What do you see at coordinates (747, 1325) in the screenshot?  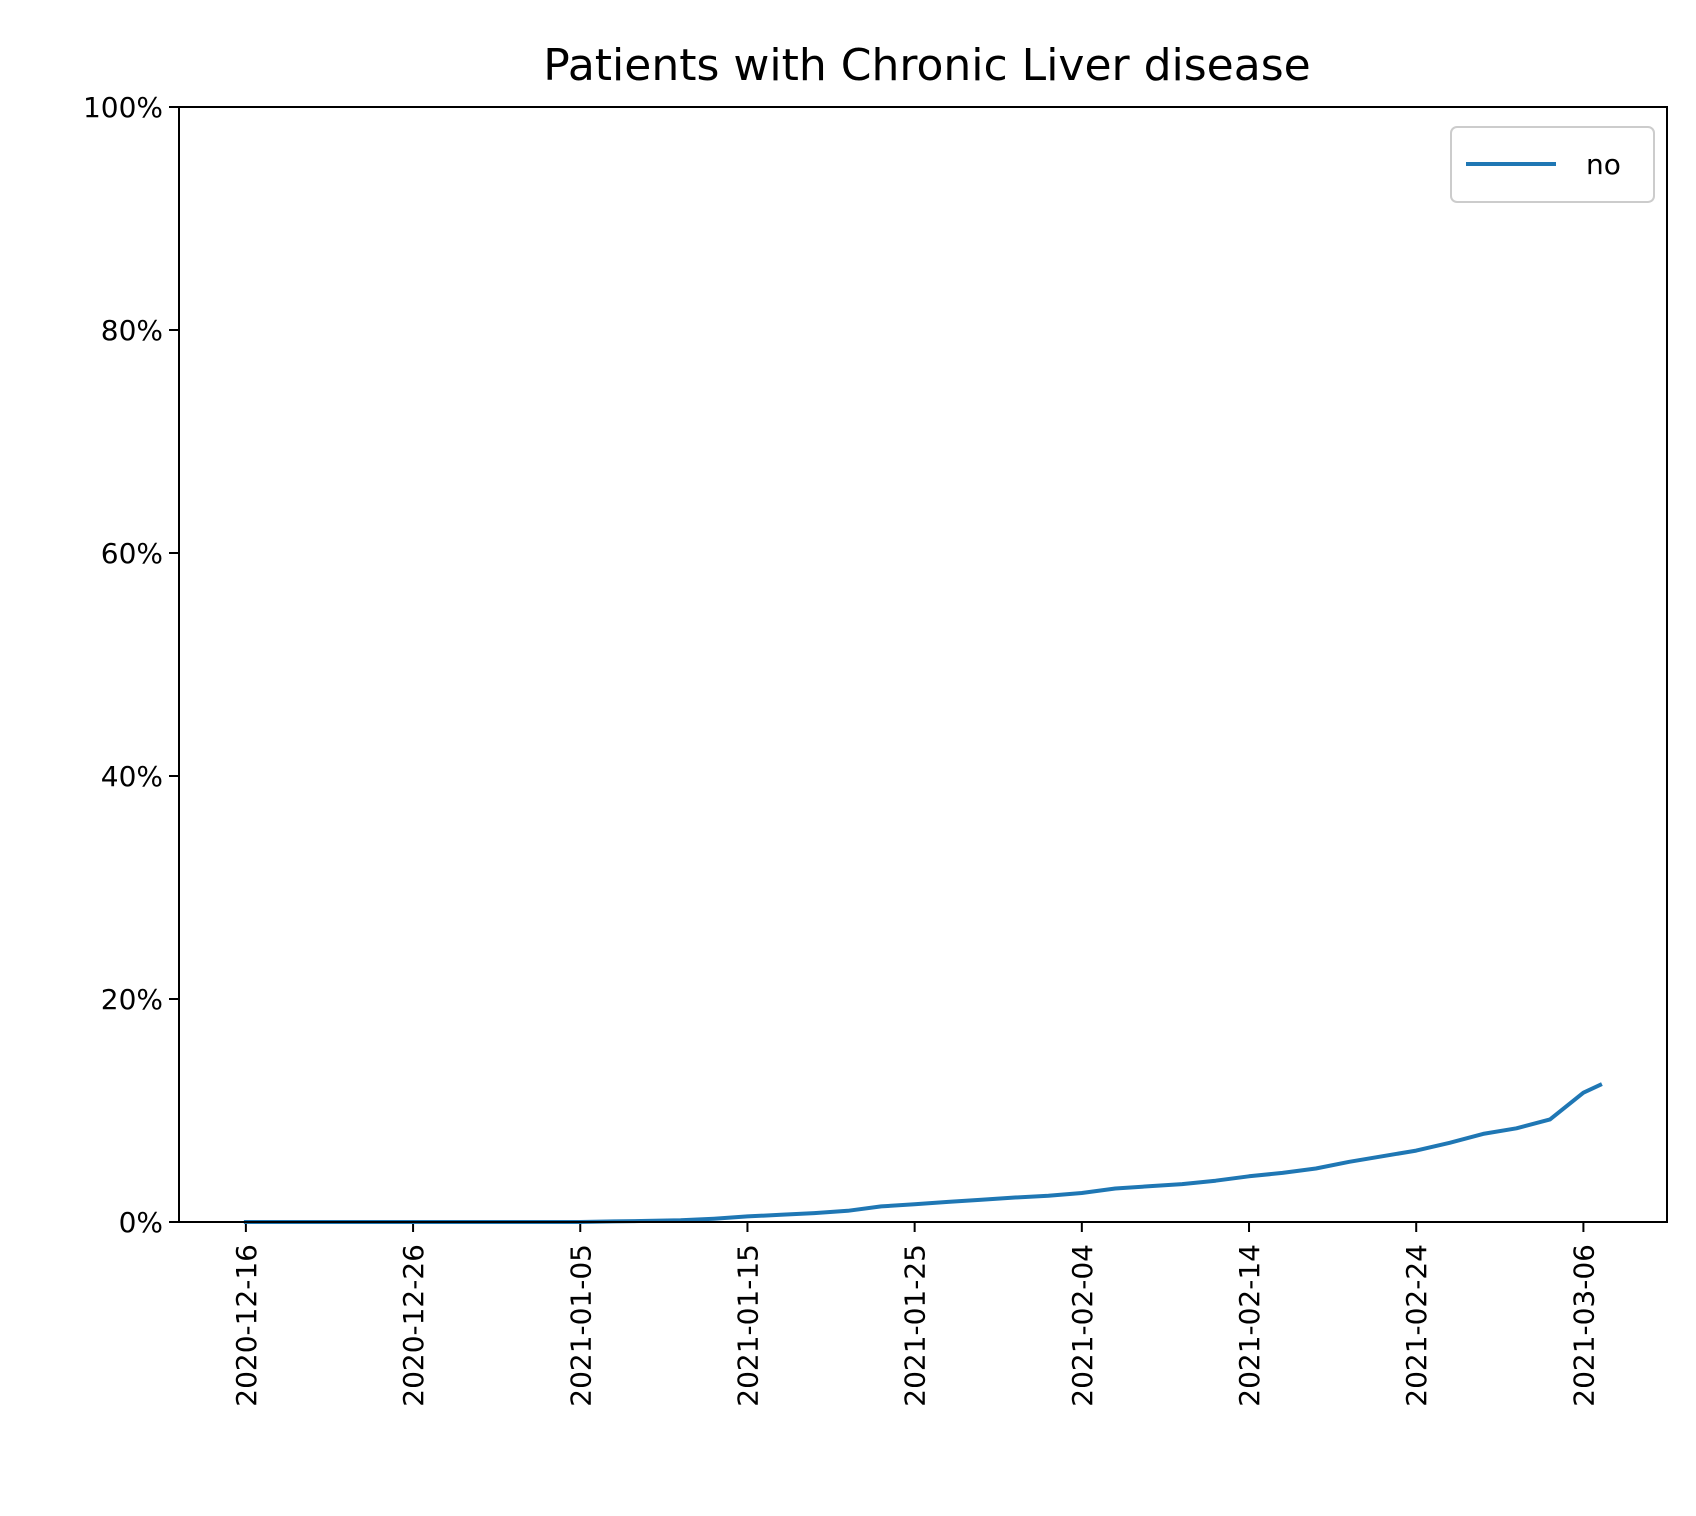 I see `x-tick-label: 2021-01-15` at bounding box center [747, 1325].